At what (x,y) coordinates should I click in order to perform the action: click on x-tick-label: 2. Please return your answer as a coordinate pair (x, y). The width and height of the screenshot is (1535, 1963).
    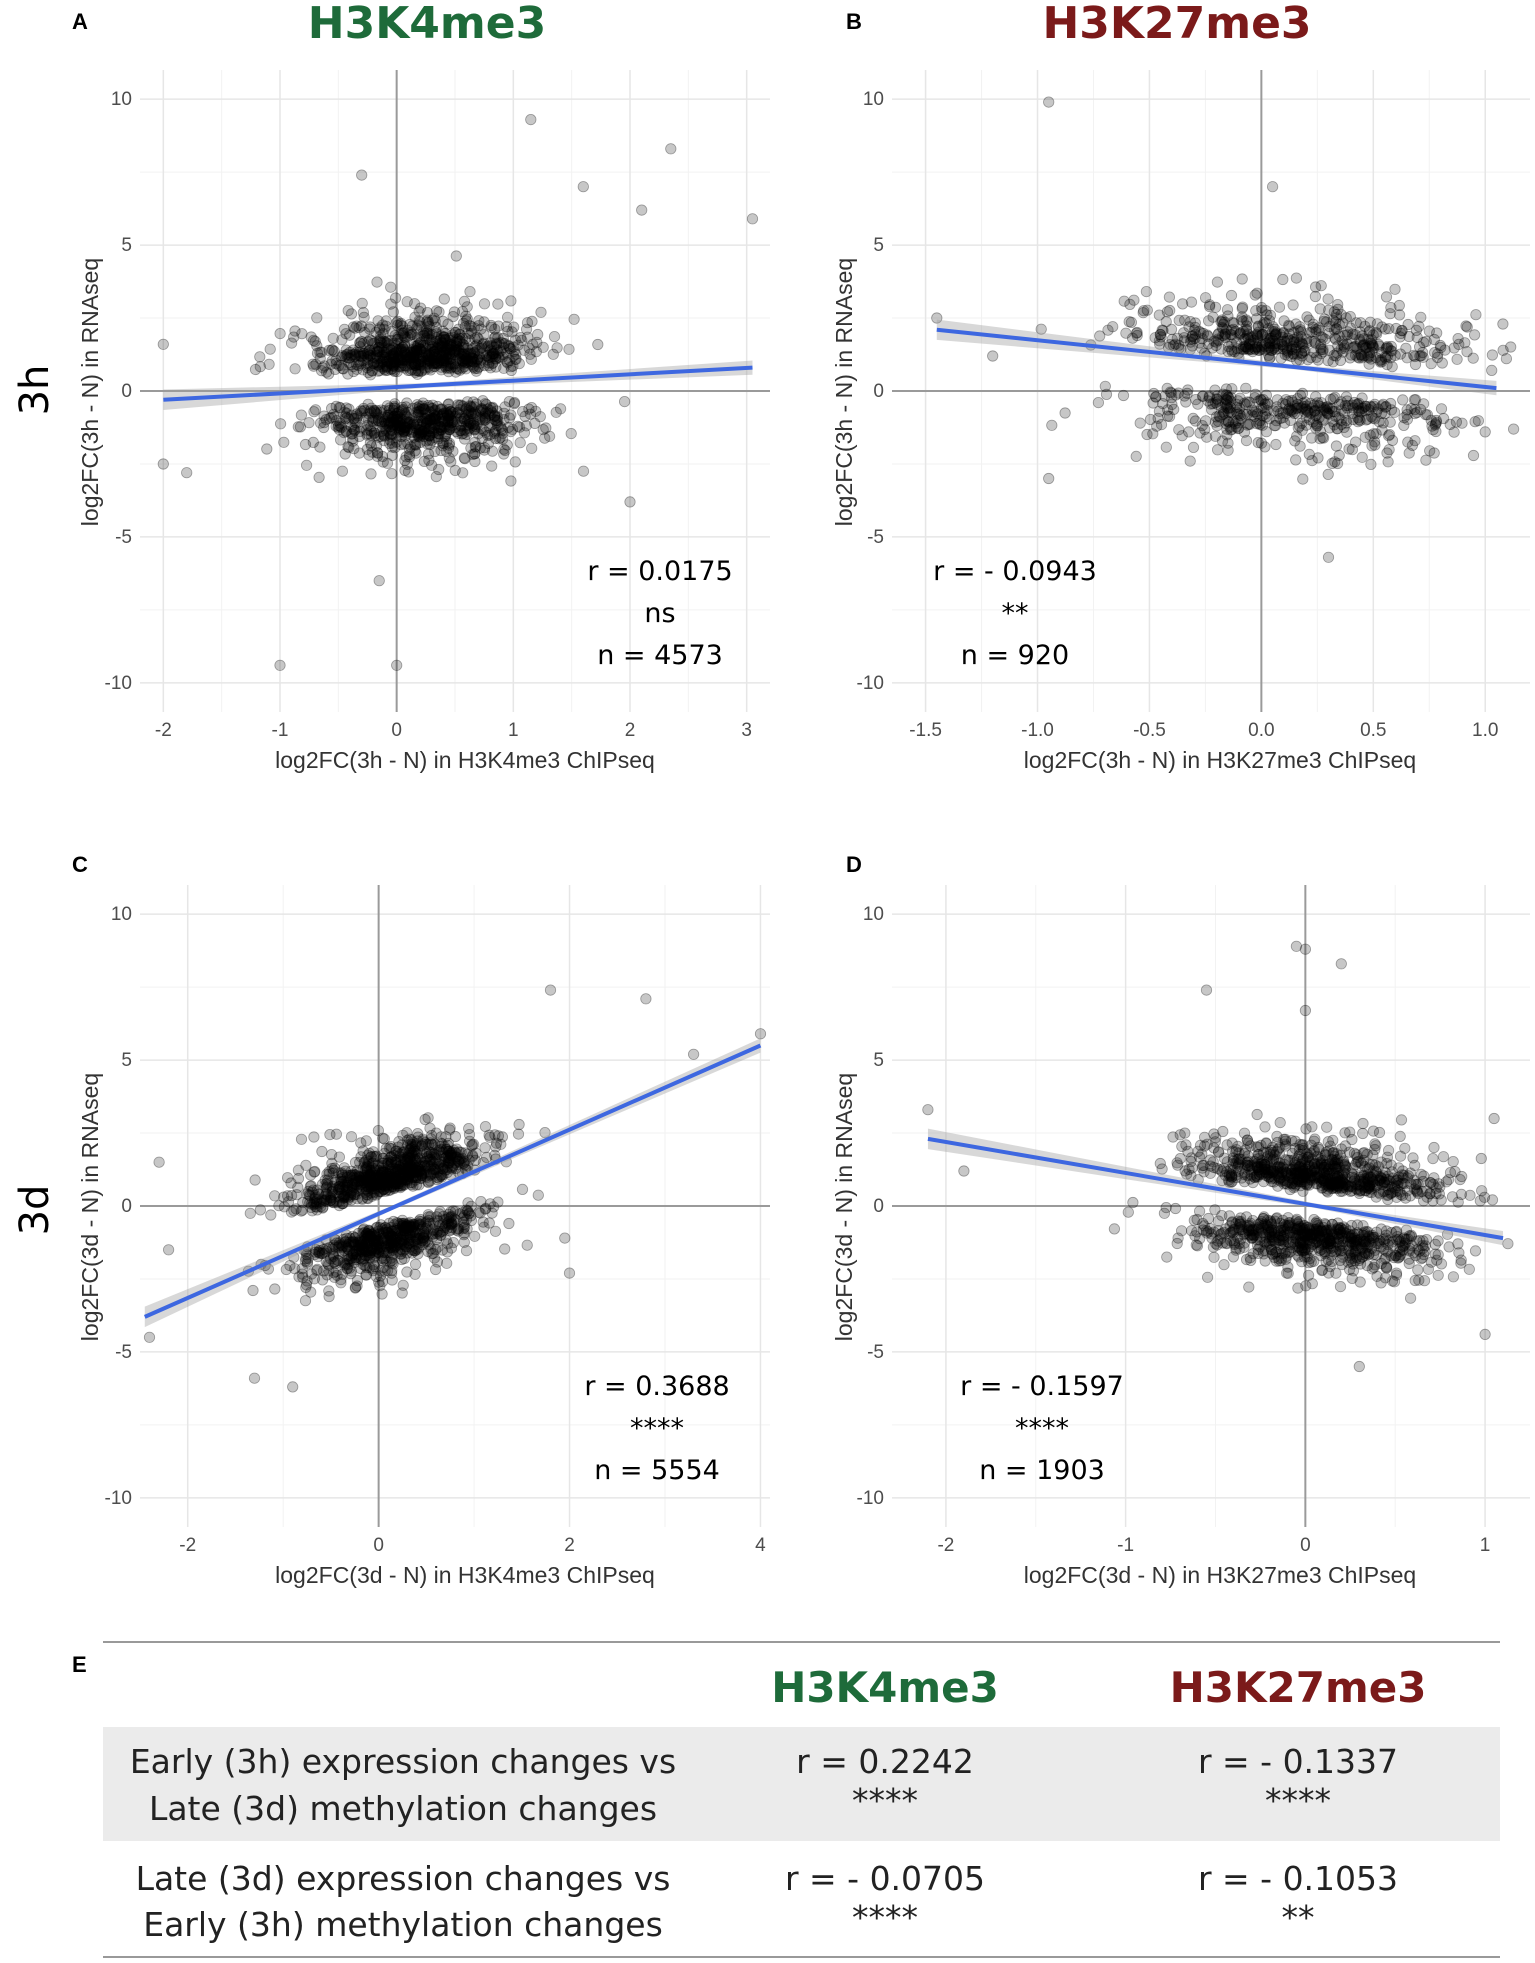
    Looking at the image, I should click on (569, 1545).